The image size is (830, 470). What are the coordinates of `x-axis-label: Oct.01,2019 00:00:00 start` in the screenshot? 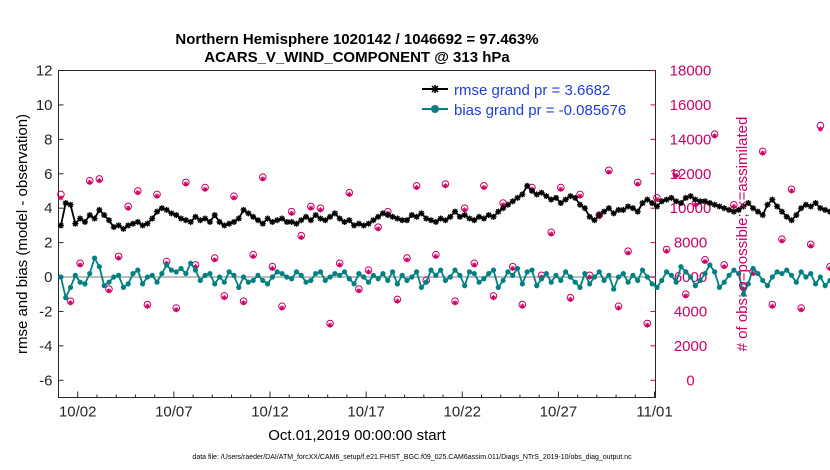 It's located at (357, 435).